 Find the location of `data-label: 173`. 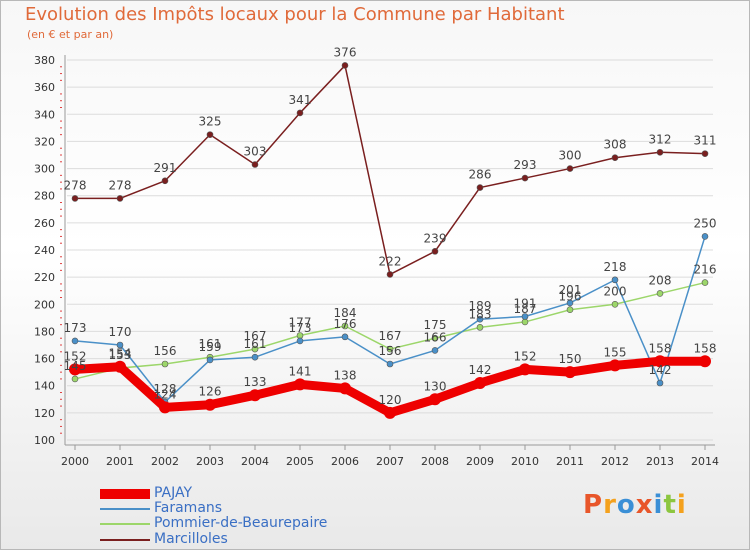

data-label: 173 is located at coordinates (300, 328).